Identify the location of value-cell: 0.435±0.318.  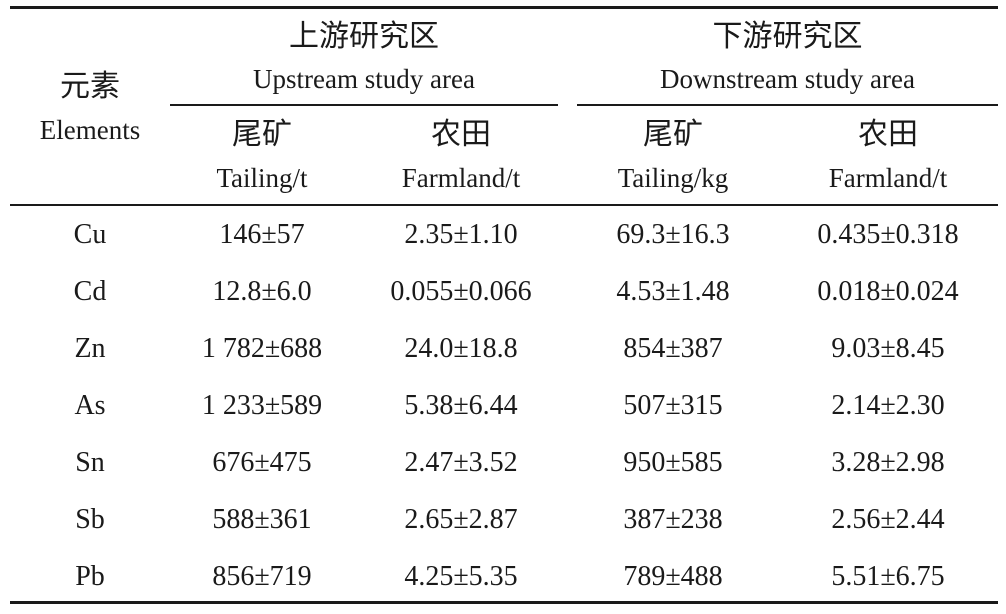
(888, 234).